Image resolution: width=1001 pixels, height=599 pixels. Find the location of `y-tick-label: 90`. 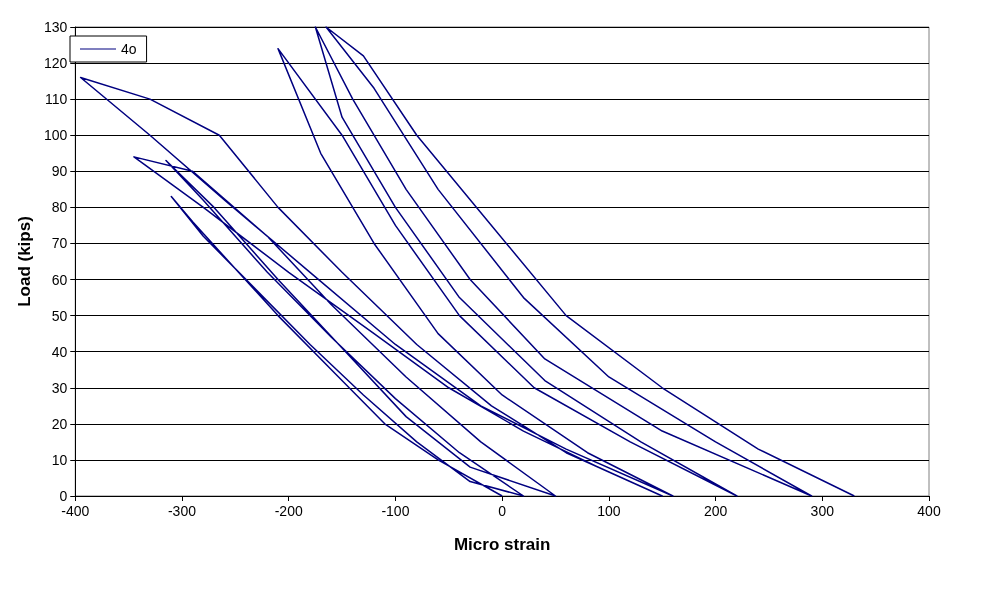

y-tick-label: 90 is located at coordinates (59, 171).